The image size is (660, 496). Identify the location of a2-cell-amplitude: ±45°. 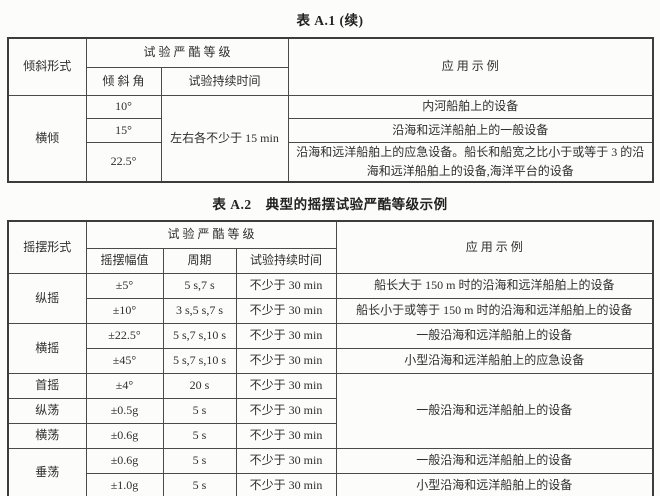
(124, 360).